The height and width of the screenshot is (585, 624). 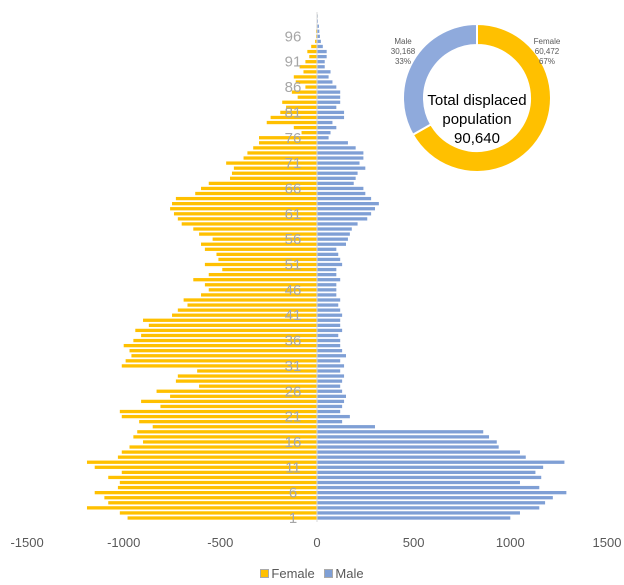 I want to click on donut-slice-male, so click(x=440, y=79).